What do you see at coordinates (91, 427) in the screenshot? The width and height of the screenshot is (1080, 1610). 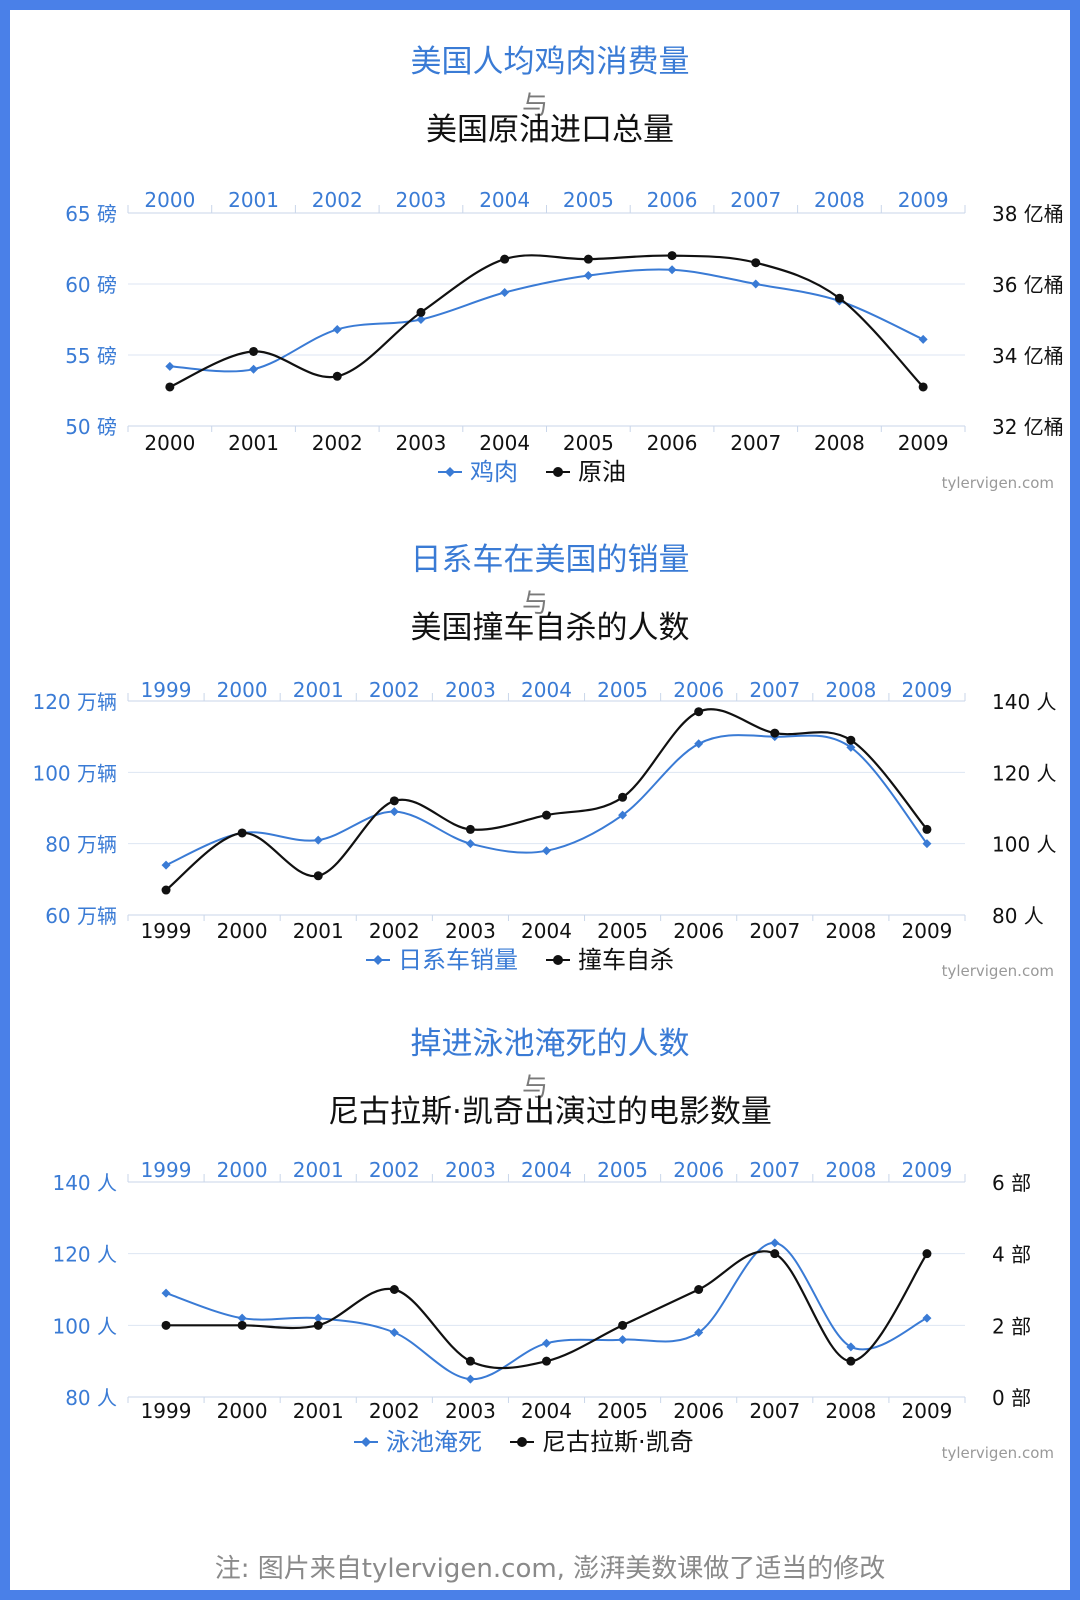 I see `y-left-tick-label: 50 磅` at bounding box center [91, 427].